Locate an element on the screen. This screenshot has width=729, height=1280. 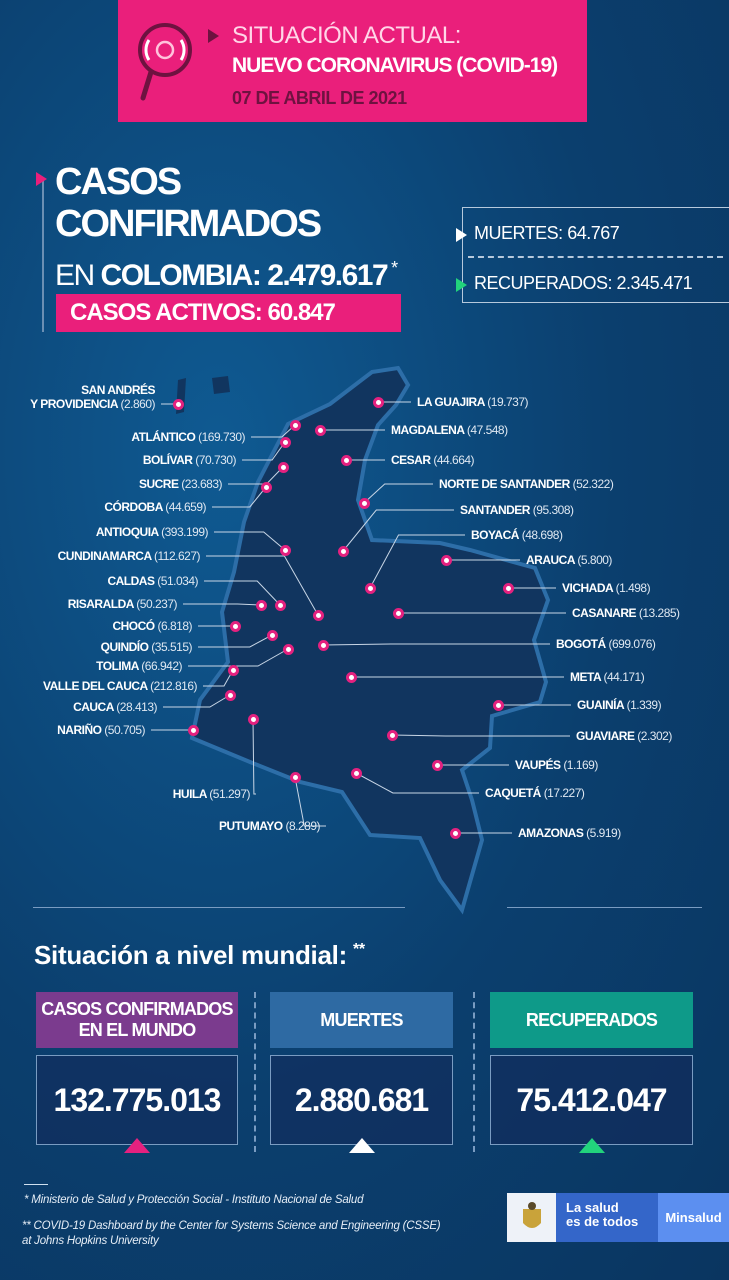
triangle-bullet-icon is located at coordinates (461, 235).